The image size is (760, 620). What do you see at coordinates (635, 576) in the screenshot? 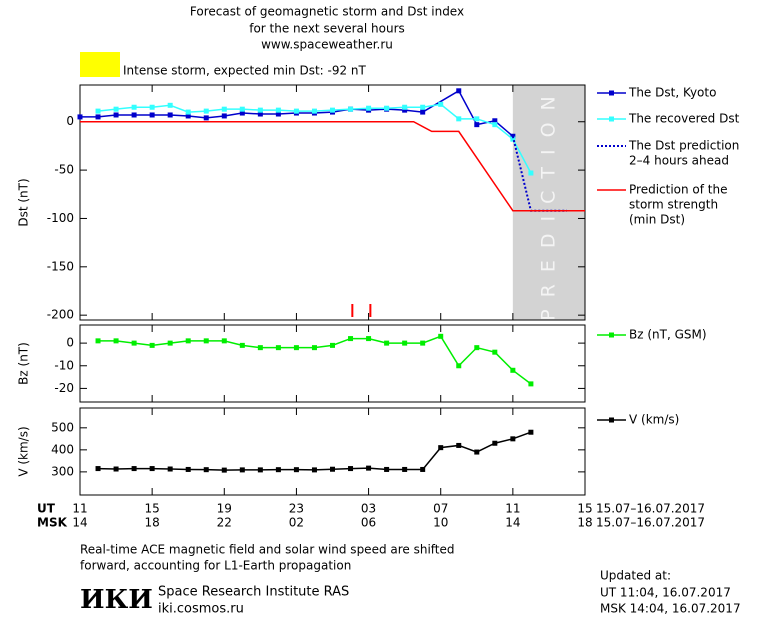
I see `updated: Updated at:` at bounding box center [635, 576].